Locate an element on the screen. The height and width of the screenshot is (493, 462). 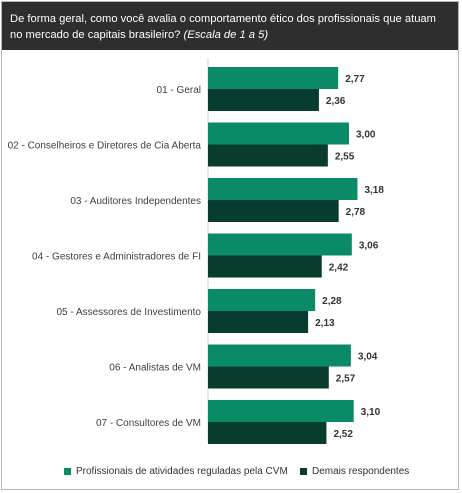
data-label: 2,55 is located at coordinates (345, 157).